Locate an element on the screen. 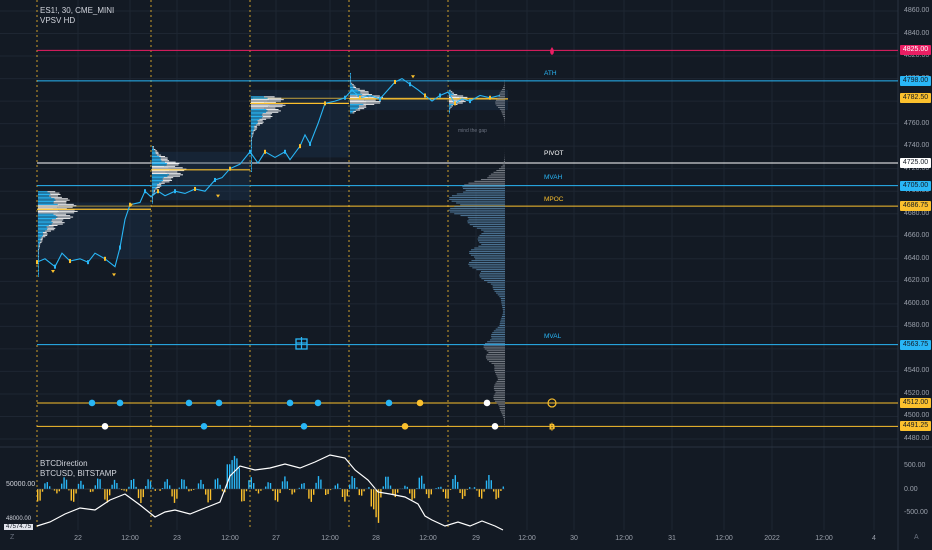  timezone-button: Z is located at coordinates (12, 537).